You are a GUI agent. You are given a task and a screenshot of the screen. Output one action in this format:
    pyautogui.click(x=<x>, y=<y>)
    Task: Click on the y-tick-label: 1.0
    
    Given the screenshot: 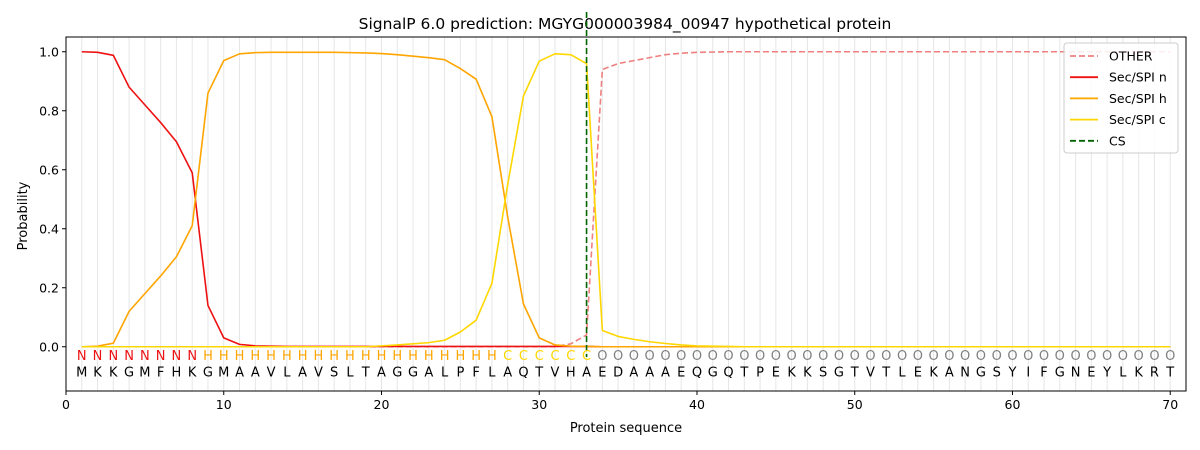 What is the action you would take?
    pyautogui.click(x=49, y=51)
    